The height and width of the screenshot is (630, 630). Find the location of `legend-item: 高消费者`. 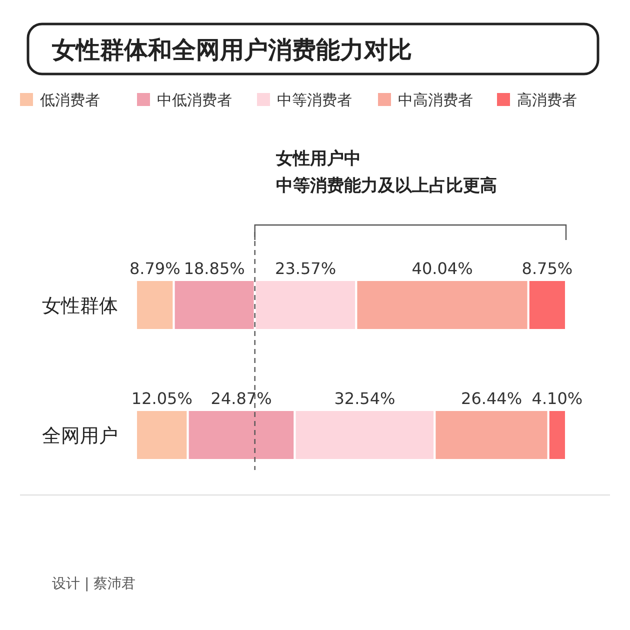

legend-item: 高消费者 is located at coordinates (537, 100).